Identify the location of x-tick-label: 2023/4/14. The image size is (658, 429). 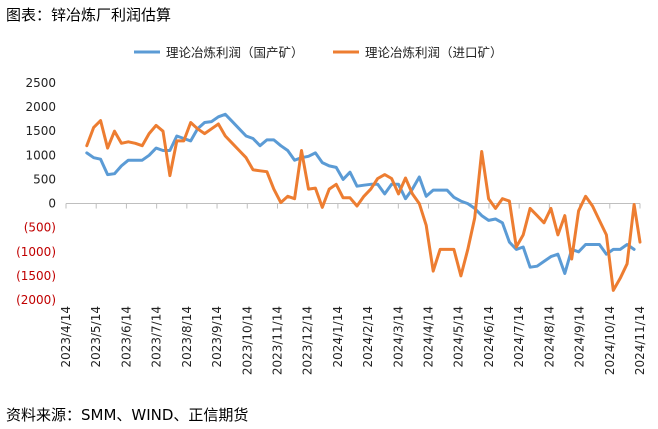
(66, 337).